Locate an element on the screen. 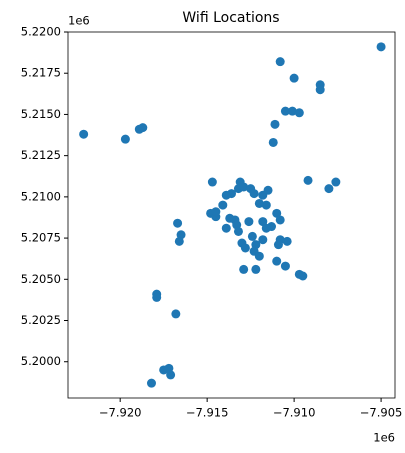  x-tick-label: −7.905 is located at coordinates (381, 413).